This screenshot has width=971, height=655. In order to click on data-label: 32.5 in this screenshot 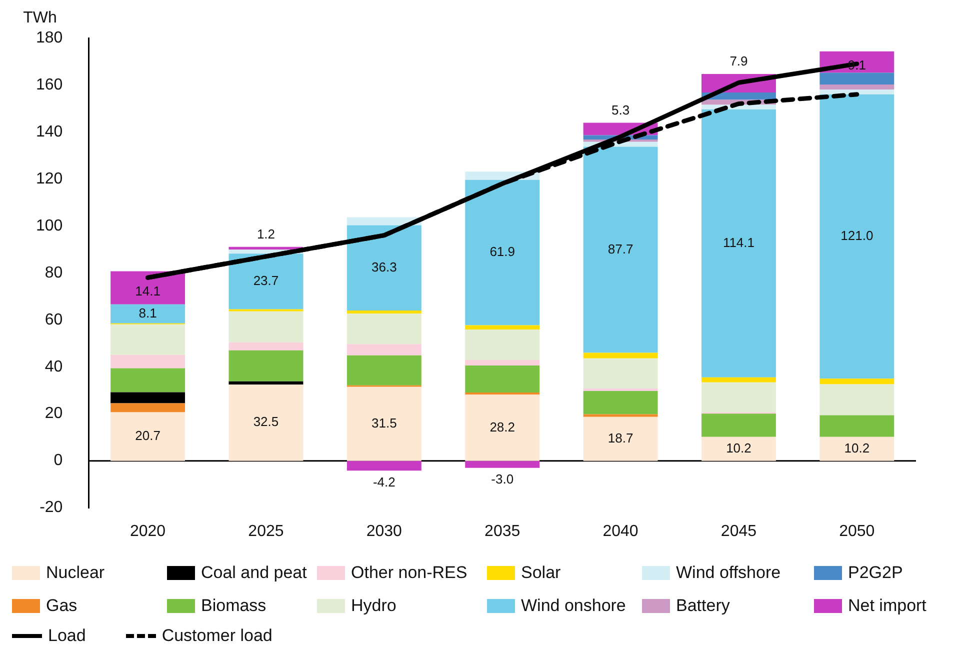, I will do `click(266, 422)`.